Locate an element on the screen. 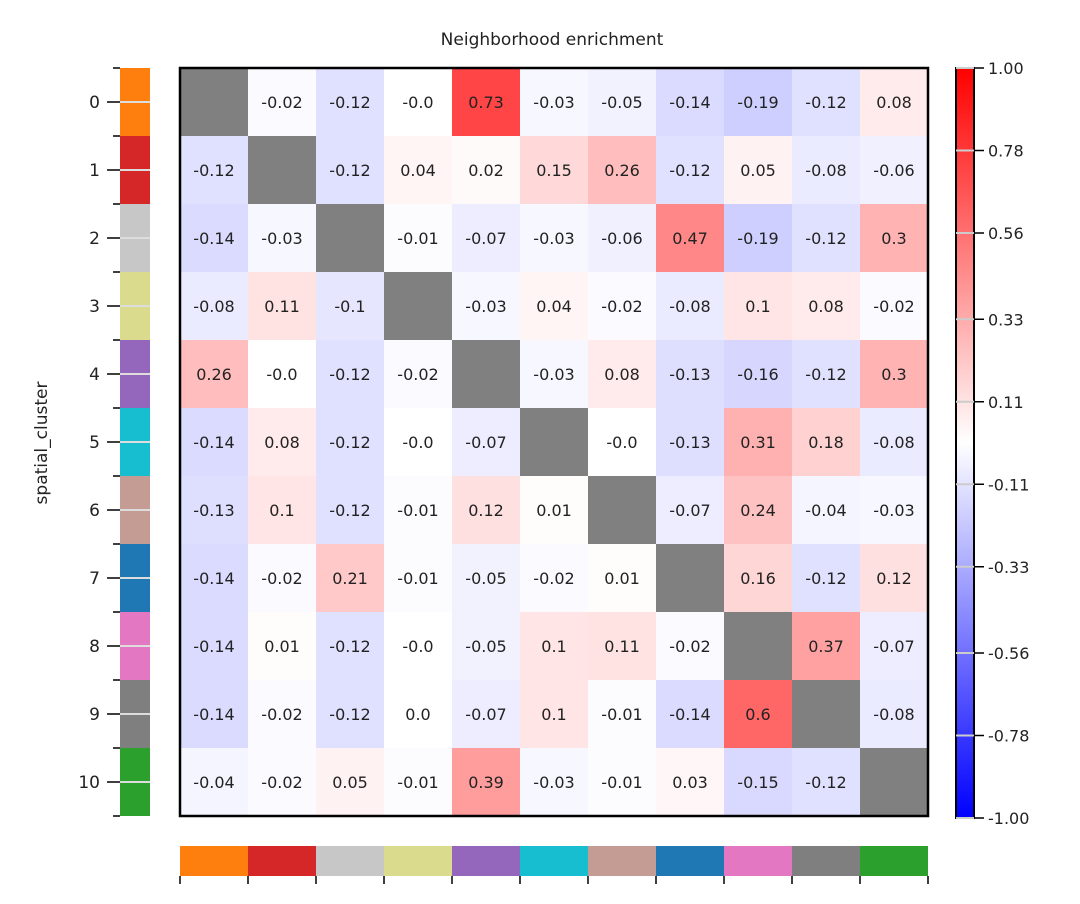 Image resolution: width=1080 pixels, height=904 pixels. cell-value-label: -0.19 is located at coordinates (757, 238).